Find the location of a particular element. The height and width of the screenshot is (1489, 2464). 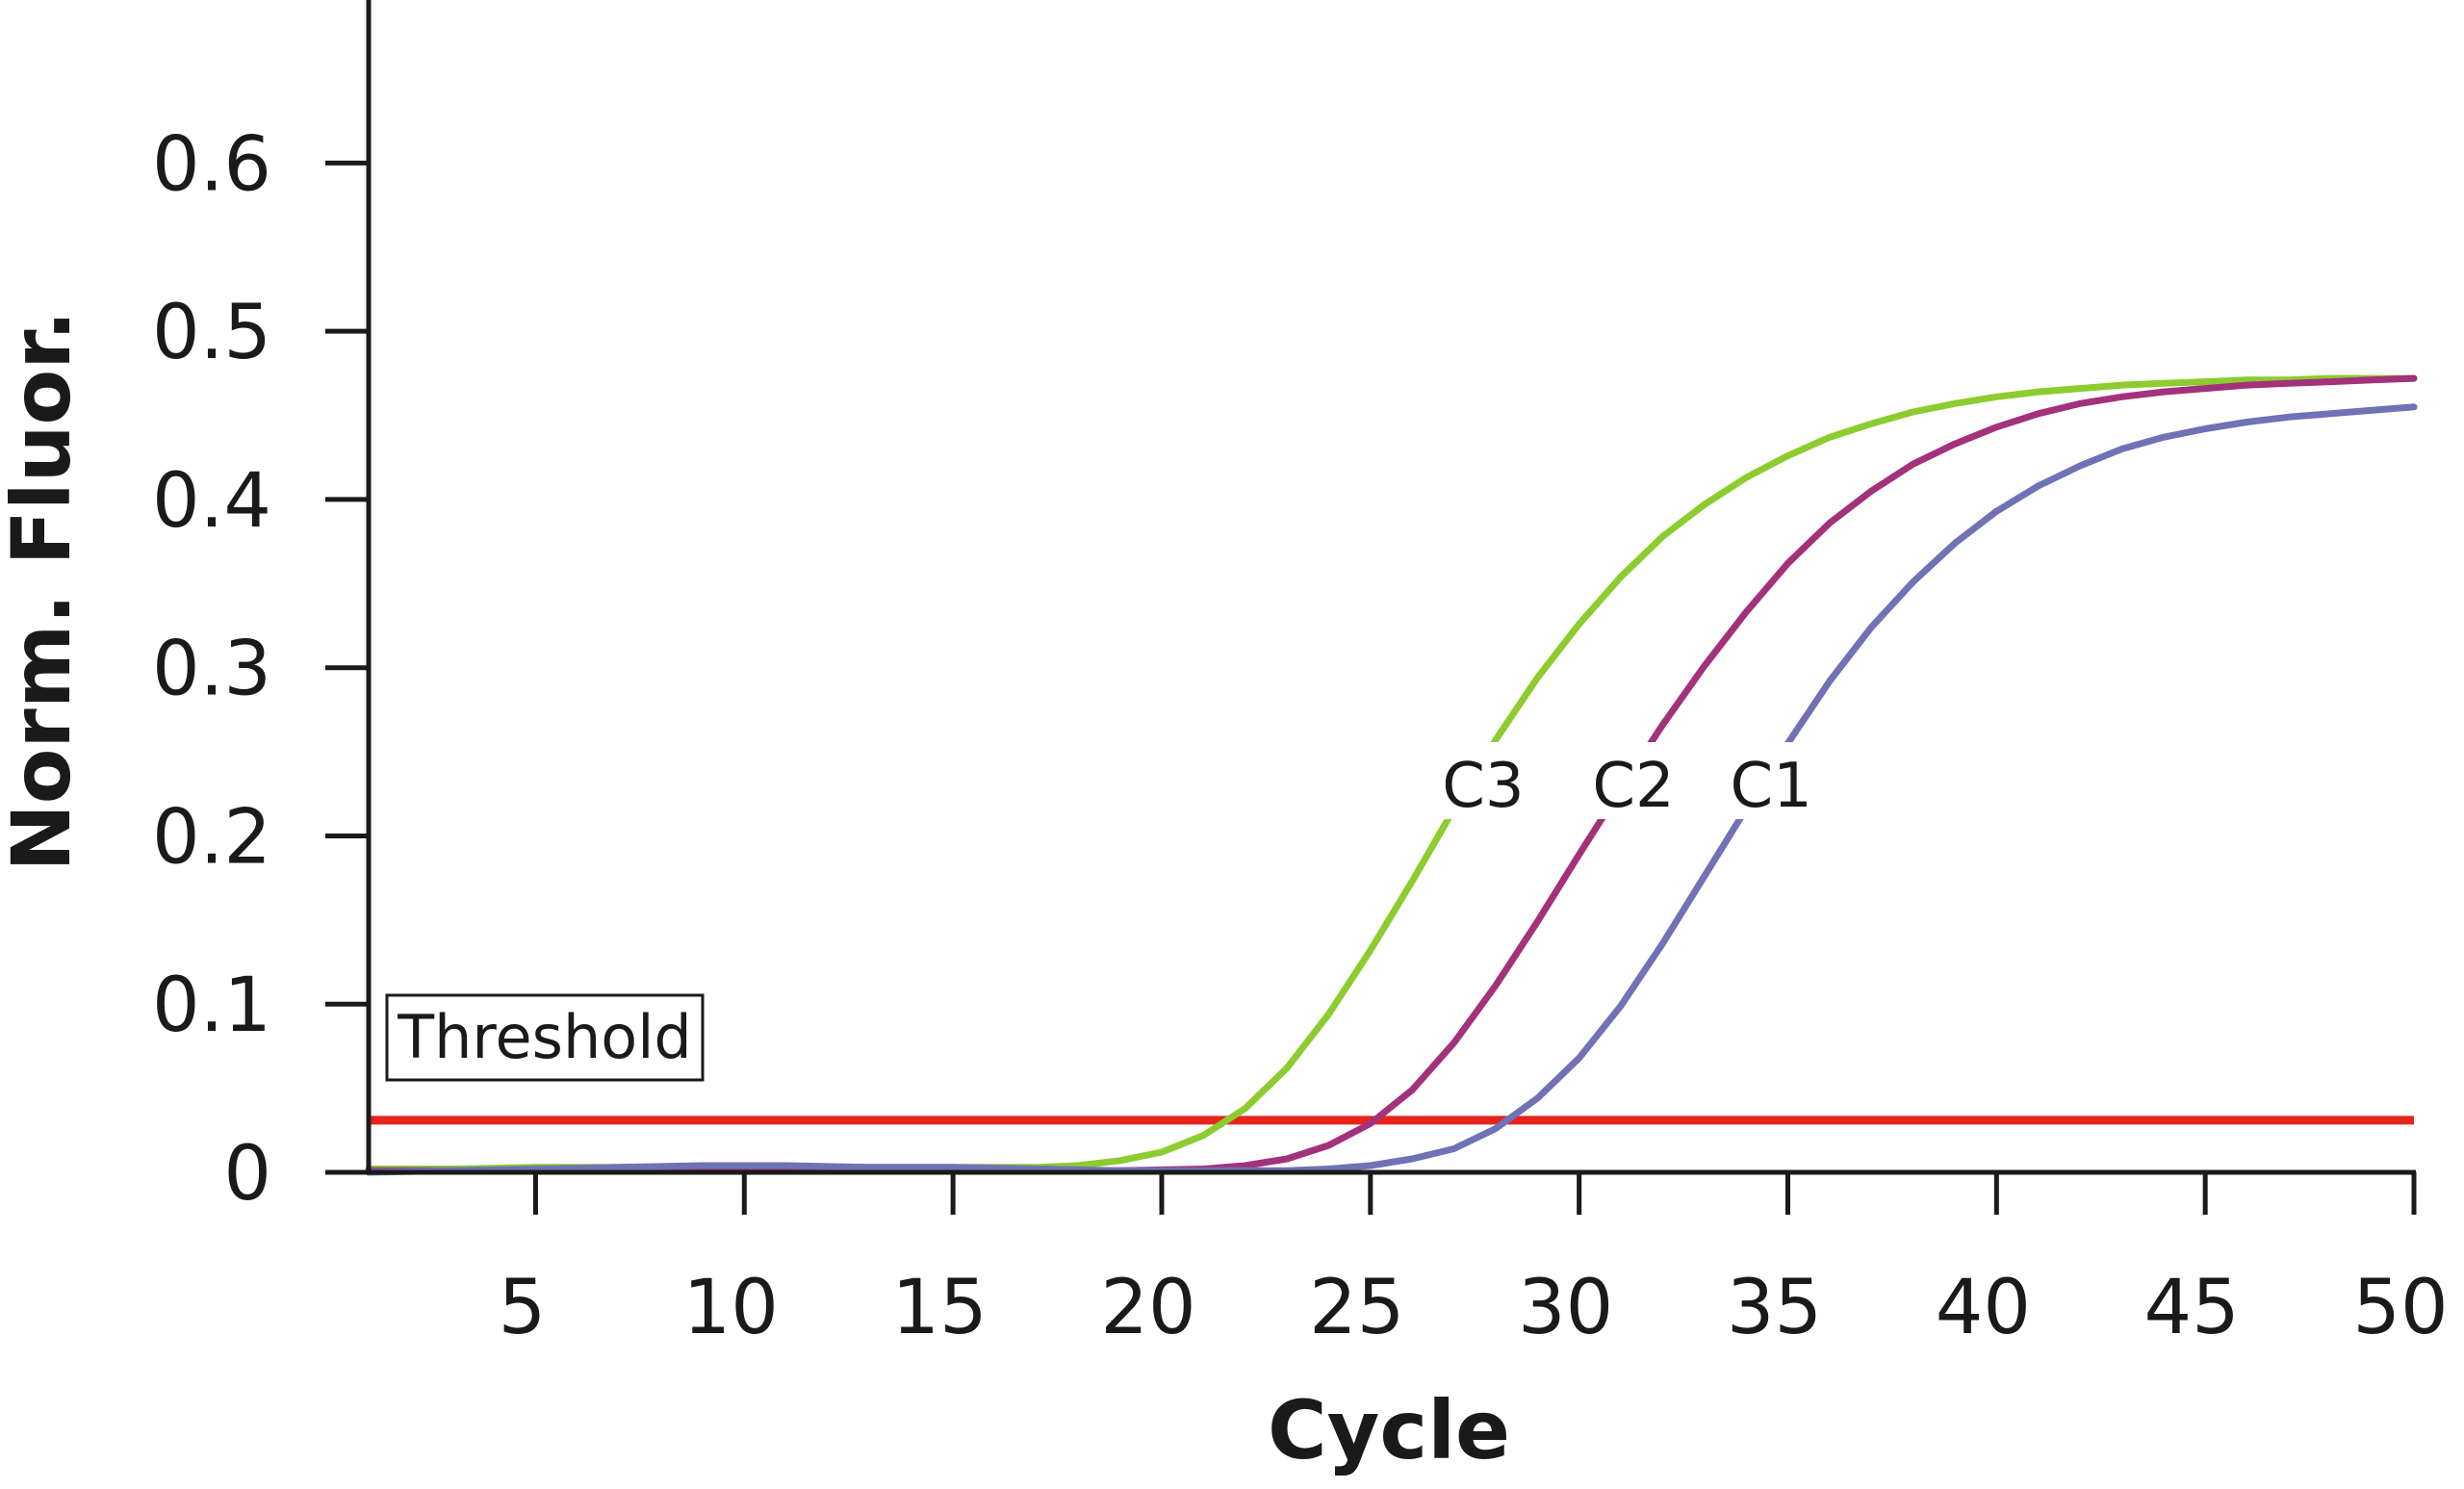

y-axis-title: Norm. Fluor. is located at coordinates (44, 590).